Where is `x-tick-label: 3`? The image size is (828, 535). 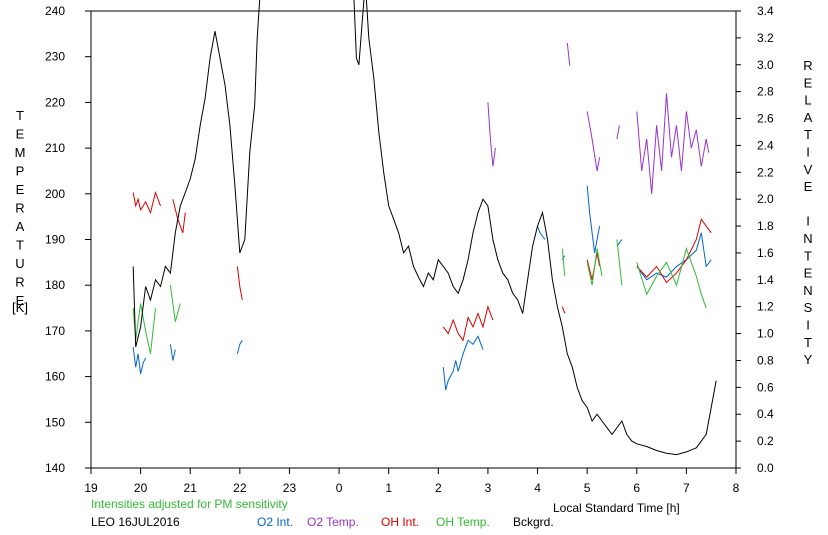 x-tick-label: 3 is located at coordinates (488, 488).